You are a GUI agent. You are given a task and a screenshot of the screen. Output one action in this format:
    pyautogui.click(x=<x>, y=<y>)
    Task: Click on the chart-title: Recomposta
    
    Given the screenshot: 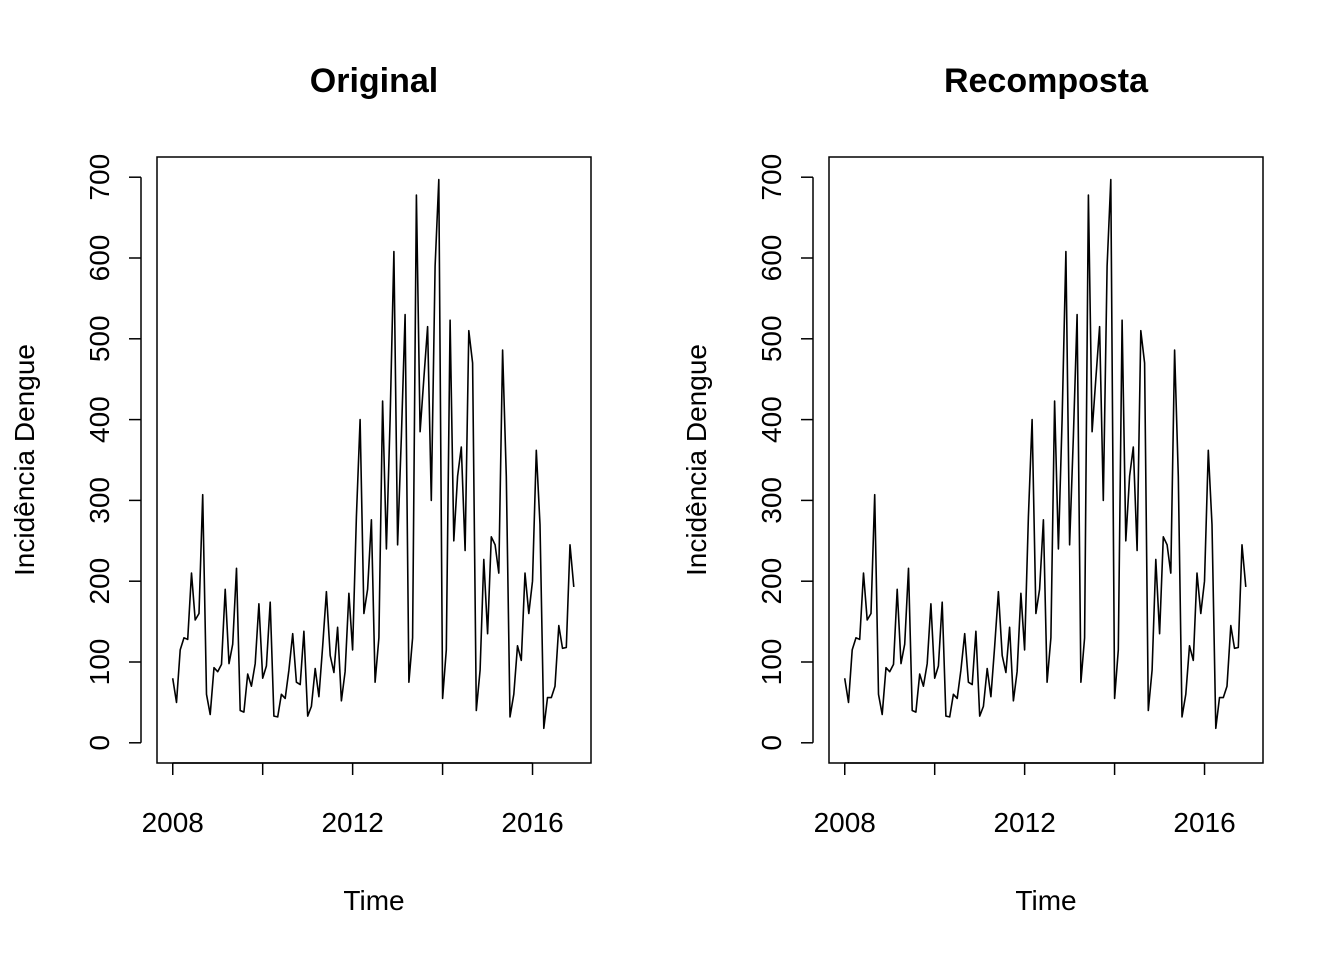 What is the action you would take?
    pyautogui.click(x=1046, y=81)
    